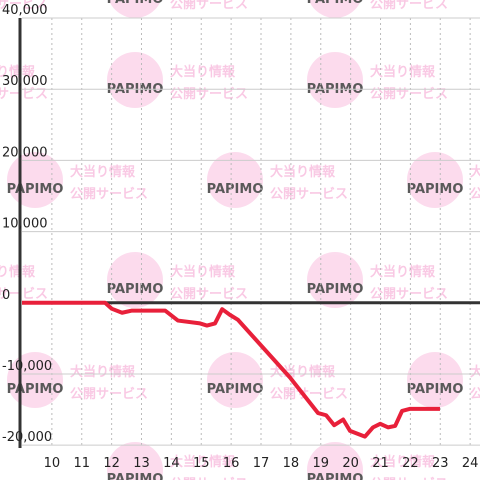 This screenshot has height=480, width=480. I want to click on x-tick-label: 18, so click(291, 463).